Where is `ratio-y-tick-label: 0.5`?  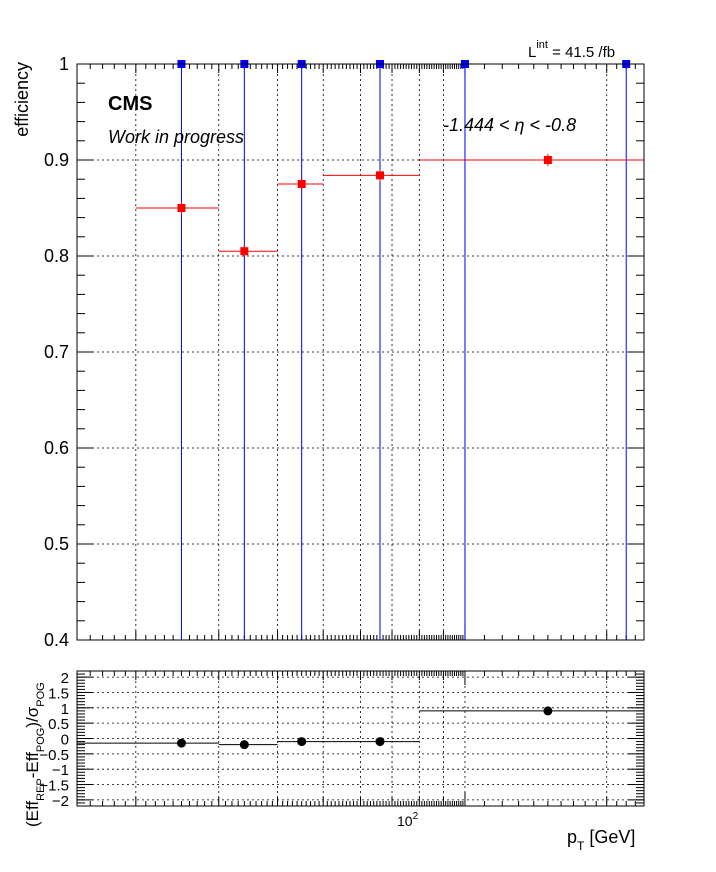
ratio-y-tick-label: 0.5 is located at coordinates (58, 724).